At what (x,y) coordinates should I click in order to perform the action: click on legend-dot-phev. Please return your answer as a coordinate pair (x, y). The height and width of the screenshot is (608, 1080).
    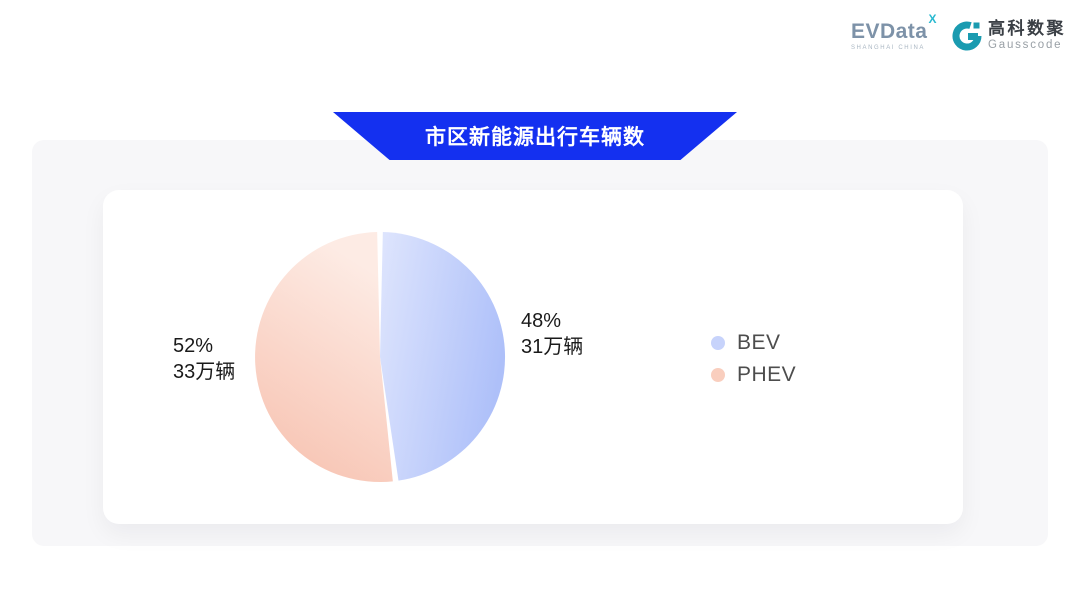
    Looking at the image, I should click on (718, 375).